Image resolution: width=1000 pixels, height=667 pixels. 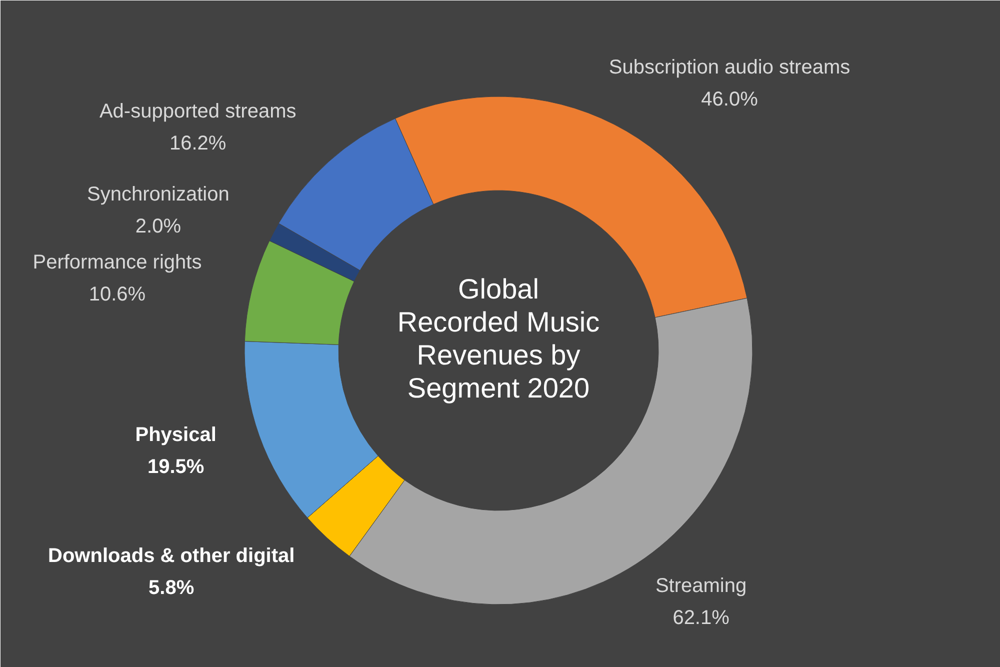 I want to click on slice-label: Physical, so click(x=175, y=435).